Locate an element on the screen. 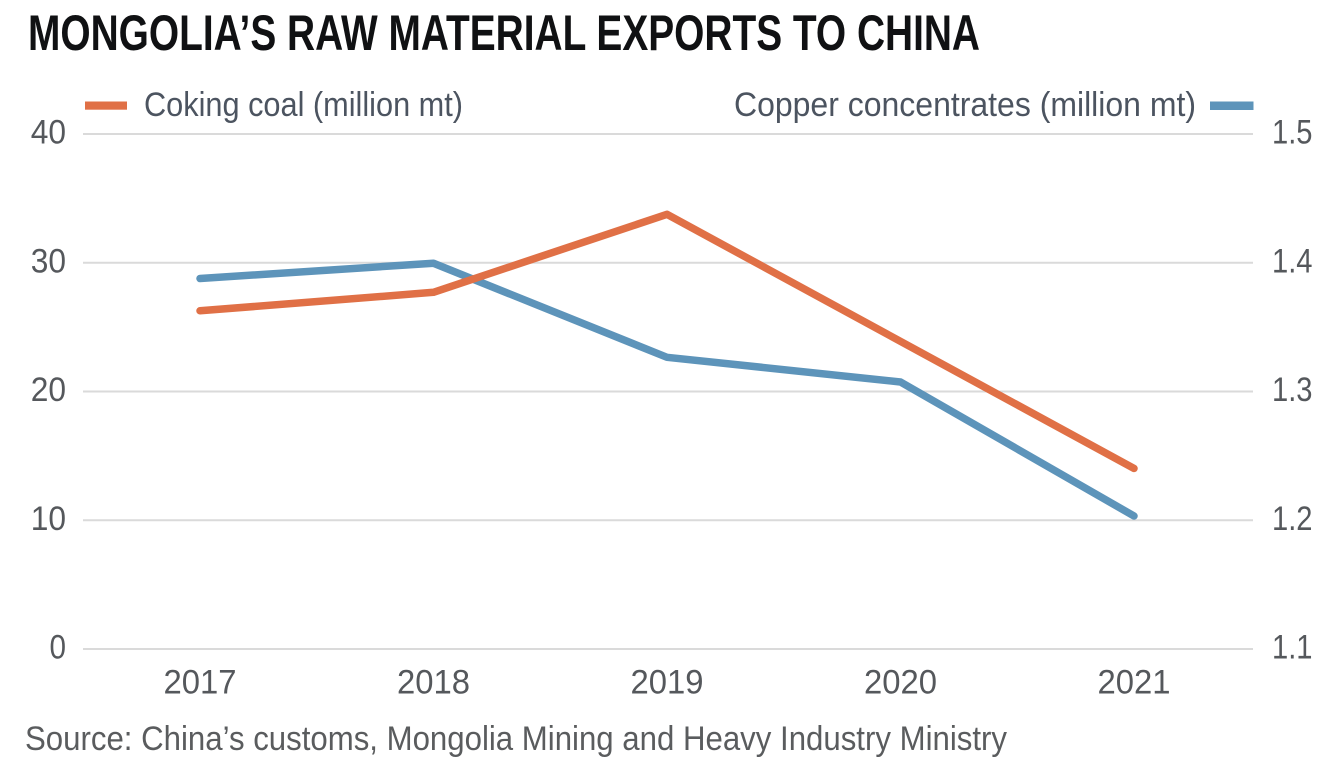 This screenshot has height=772, width=1342. svg-text: 1.2 is located at coordinates (1292, 519).